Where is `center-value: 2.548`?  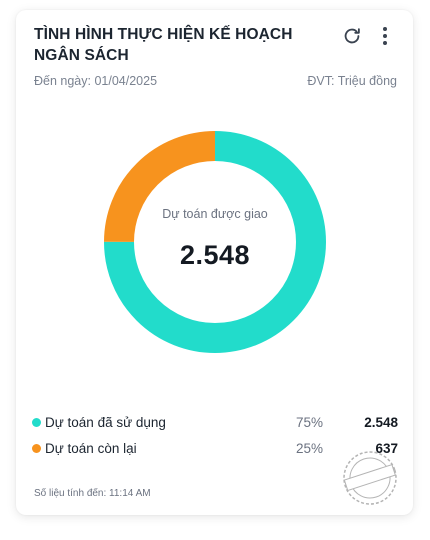
center-value: 2.548 is located at coordinates (215, 255).